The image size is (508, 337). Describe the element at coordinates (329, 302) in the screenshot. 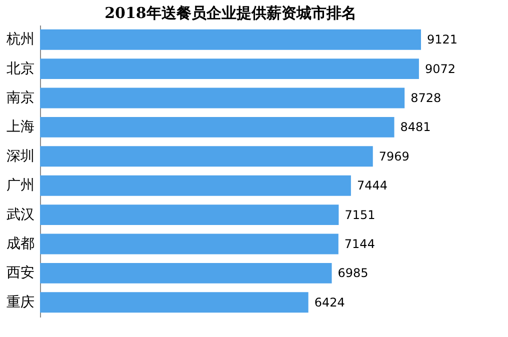

I see `data-label: 6424` at that location.